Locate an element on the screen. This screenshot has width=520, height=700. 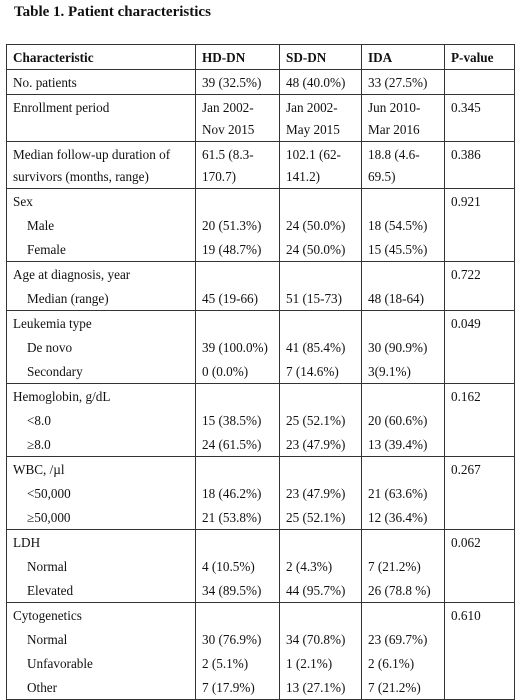
cell-leuk-secondary-label: Secondary is located at coordinates (101, 371).